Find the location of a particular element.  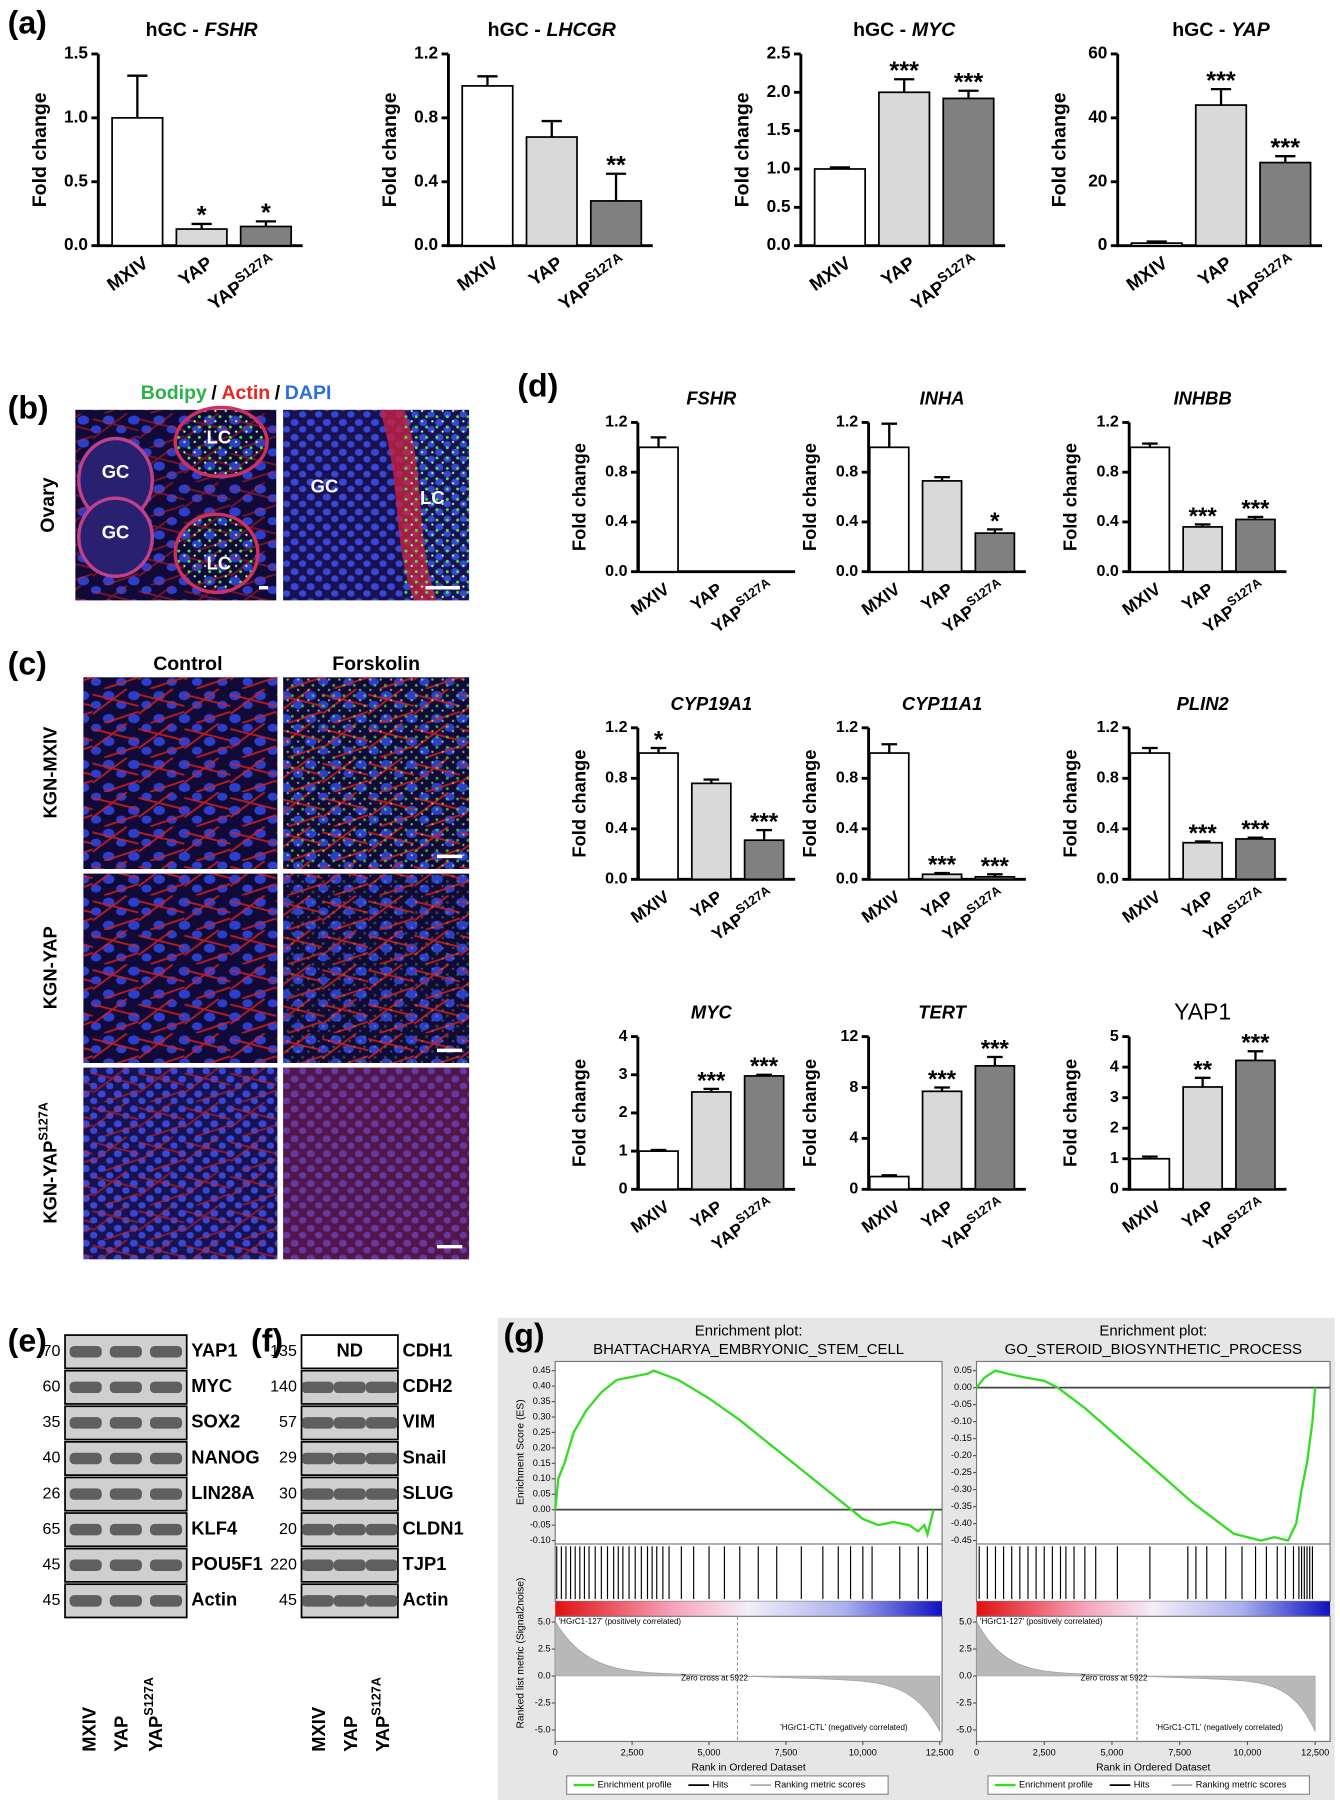

y-tick-label: -0.45 is located at coordinates (961, 1540).